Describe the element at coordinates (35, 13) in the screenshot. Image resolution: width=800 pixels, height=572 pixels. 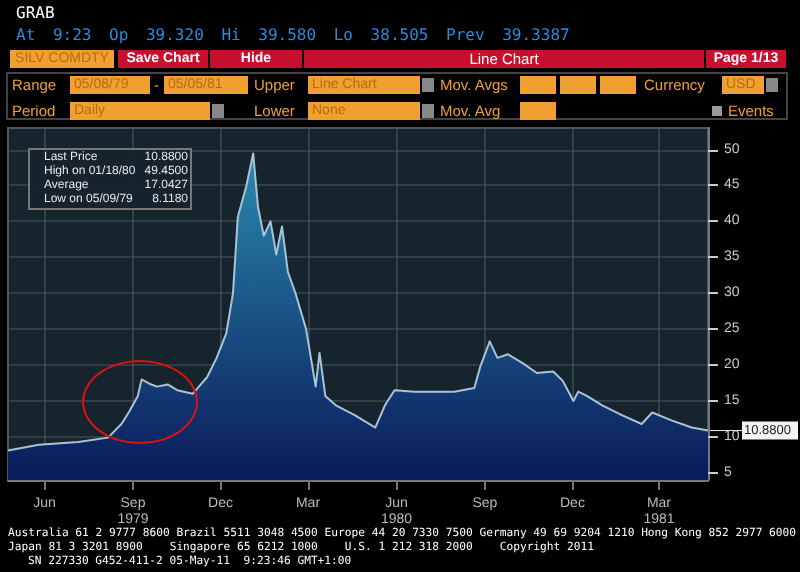
I see `chart-title: GRAB` at that location.